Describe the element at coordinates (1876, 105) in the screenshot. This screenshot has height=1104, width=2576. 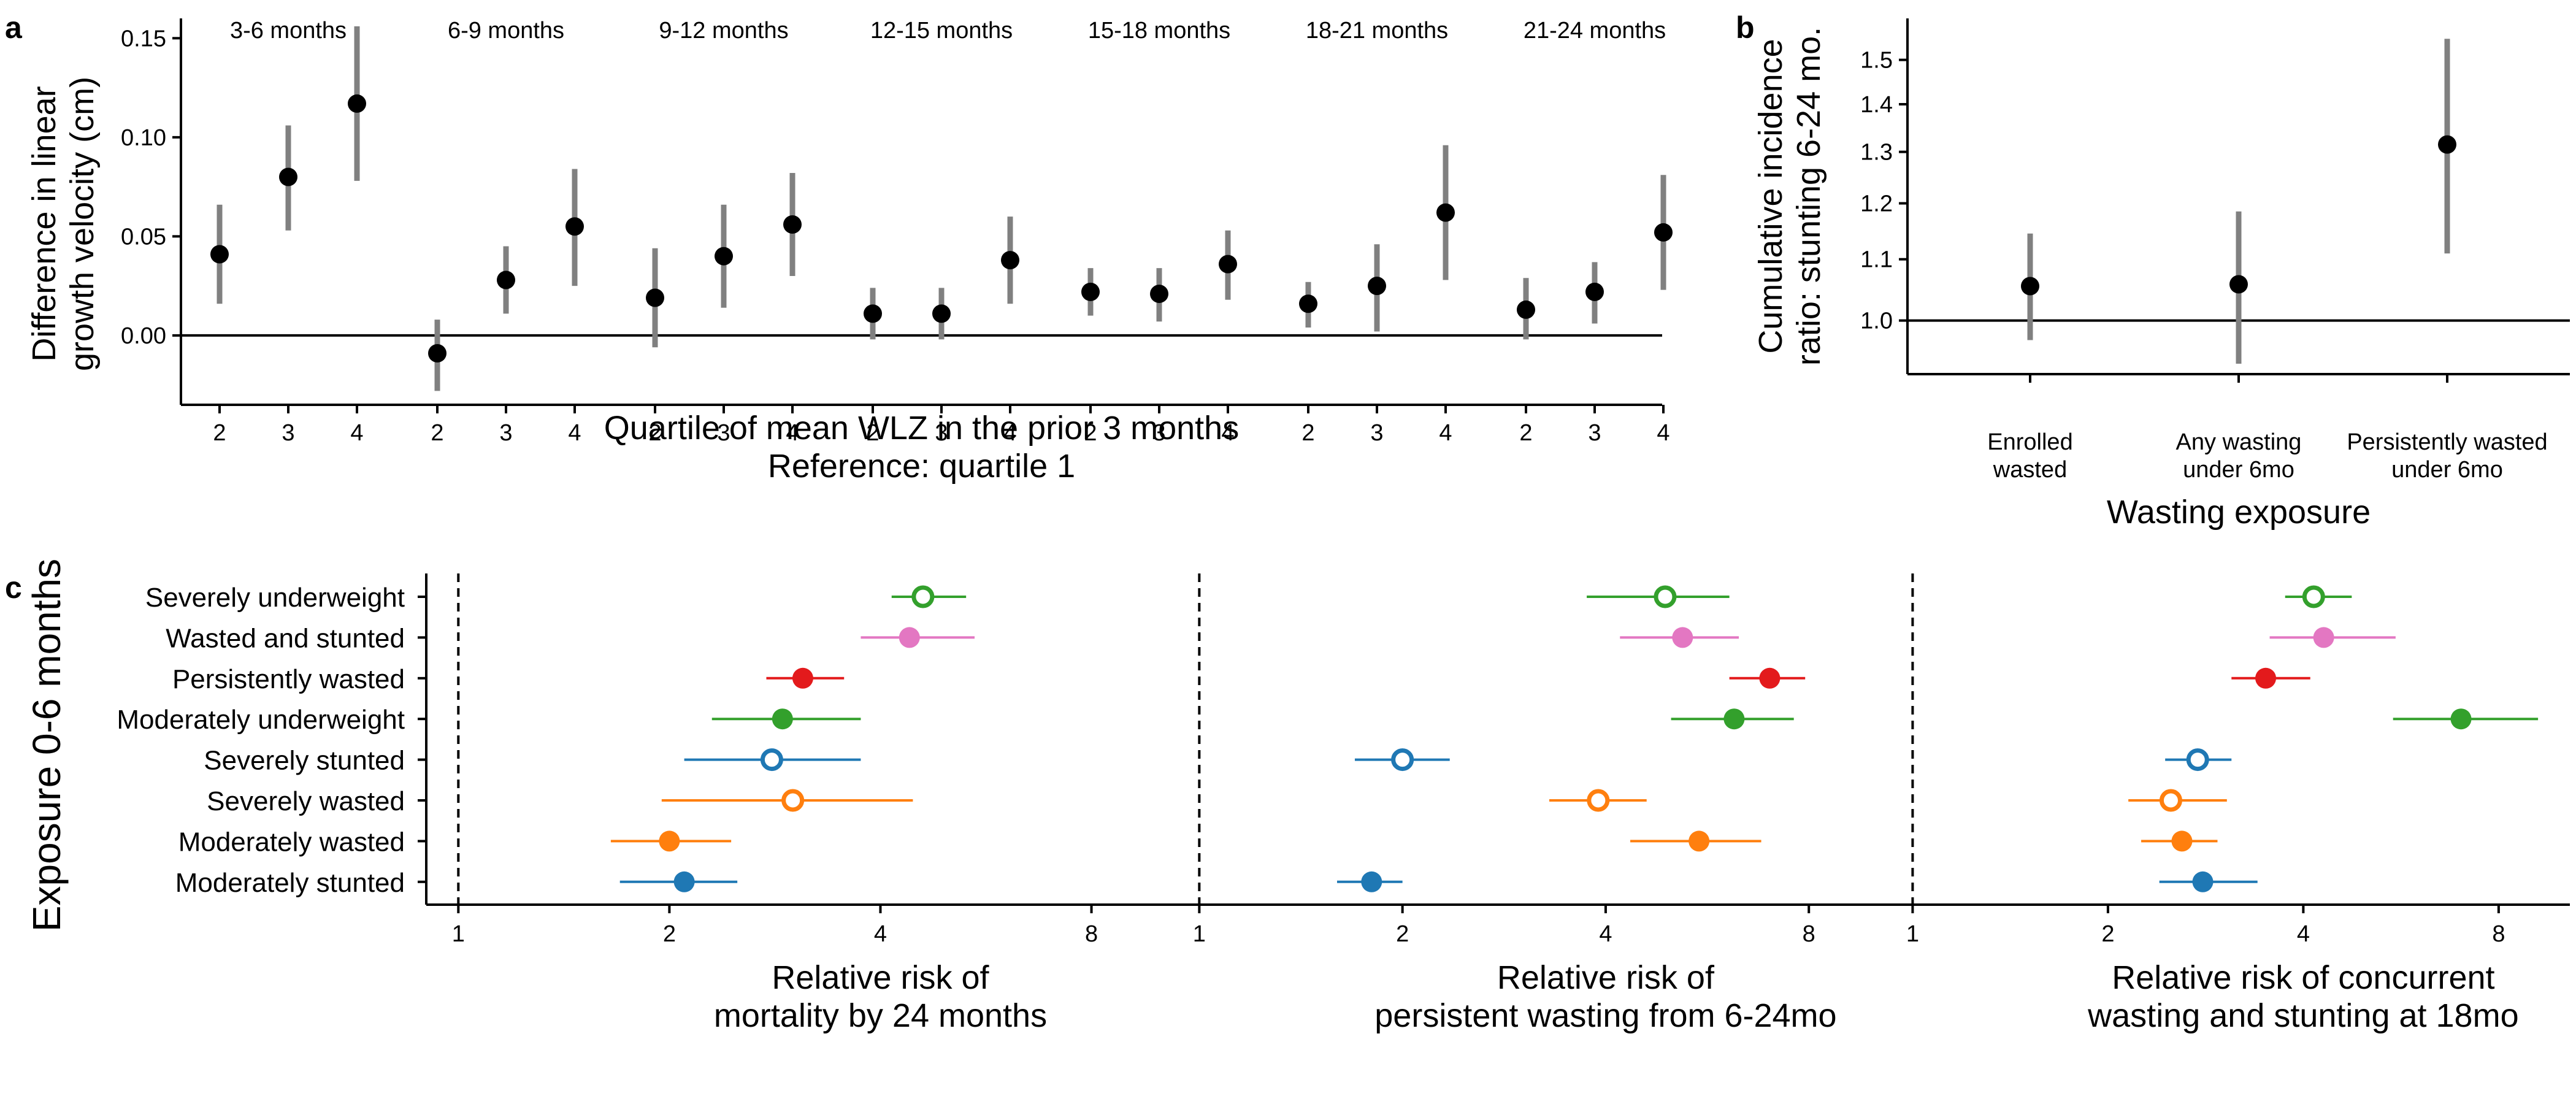
I see `panel-b-y-tick-label: 1.4` at that location.